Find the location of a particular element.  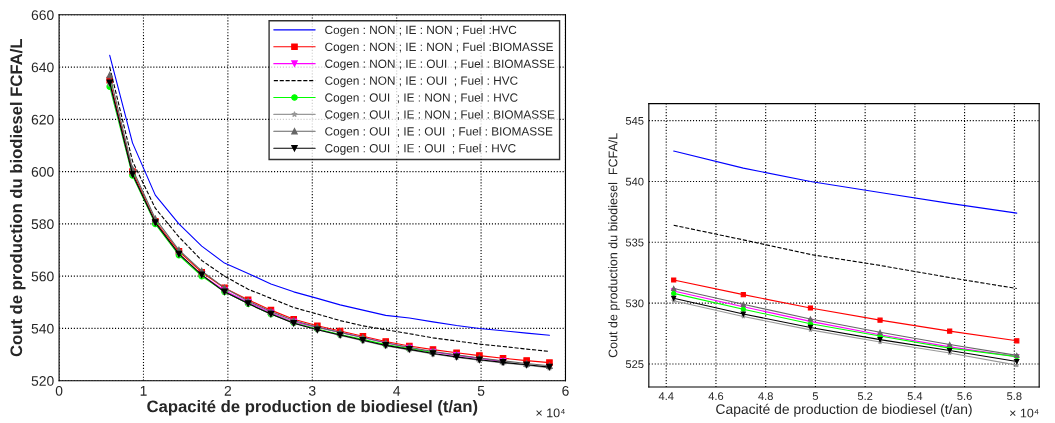

legend-label: Cogen : OUI ; IE : OUI ; Fuel : HVC is located at coordinates (420, 149).